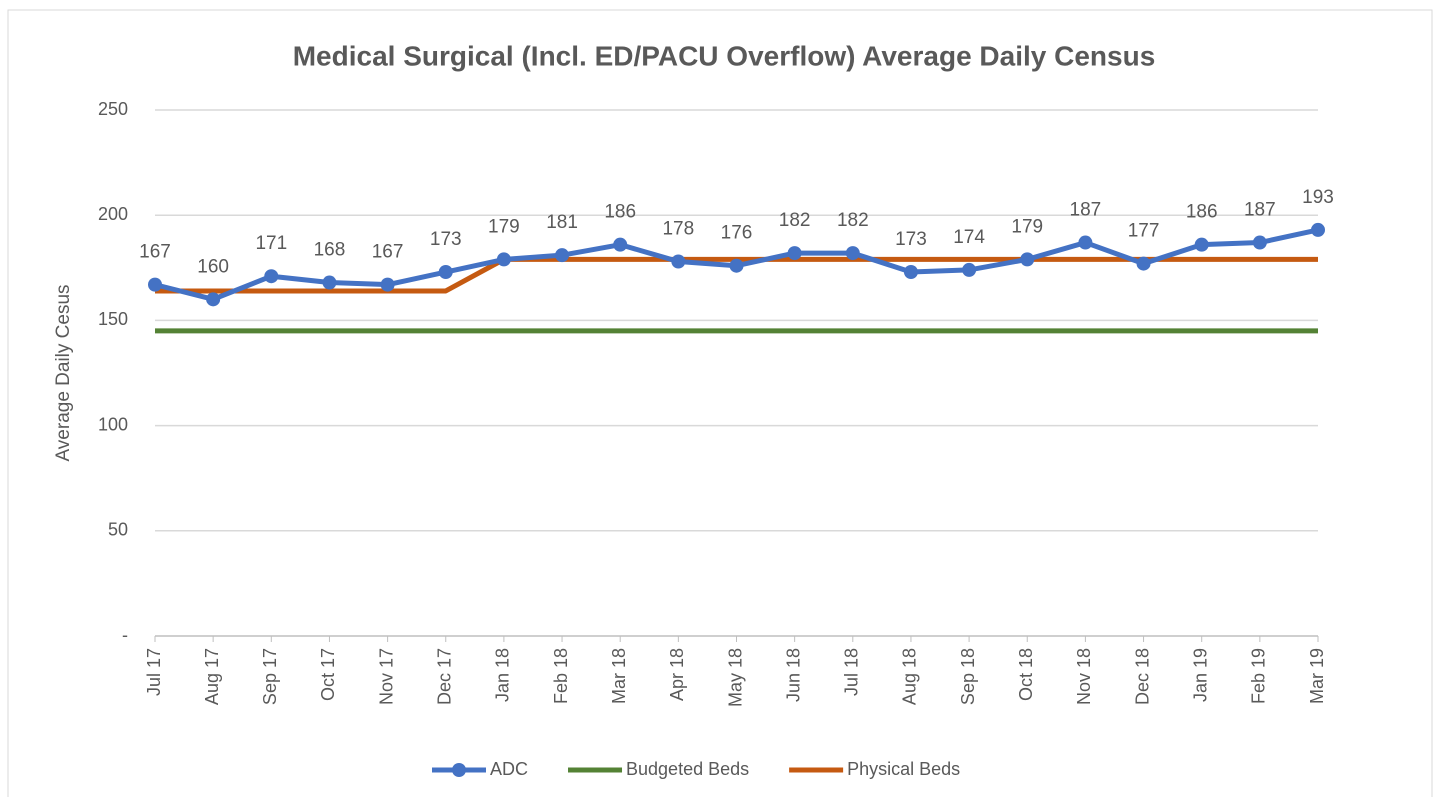 The height and width of the screenshot is (802, 1440). I want to click on x-tick-label: Aug 17, so click(212, 676).